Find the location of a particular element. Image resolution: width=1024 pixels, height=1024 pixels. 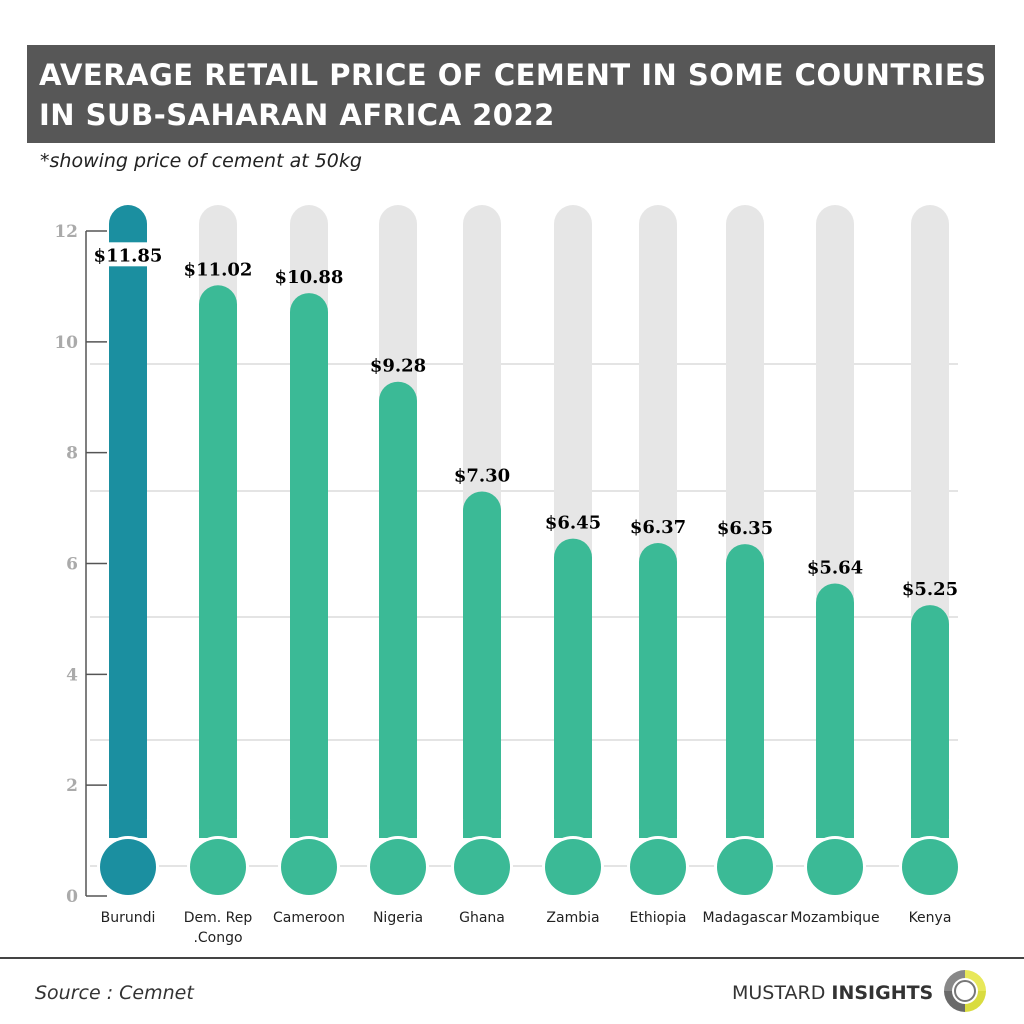

bar-madagascar is located at coordinates (745, 691).